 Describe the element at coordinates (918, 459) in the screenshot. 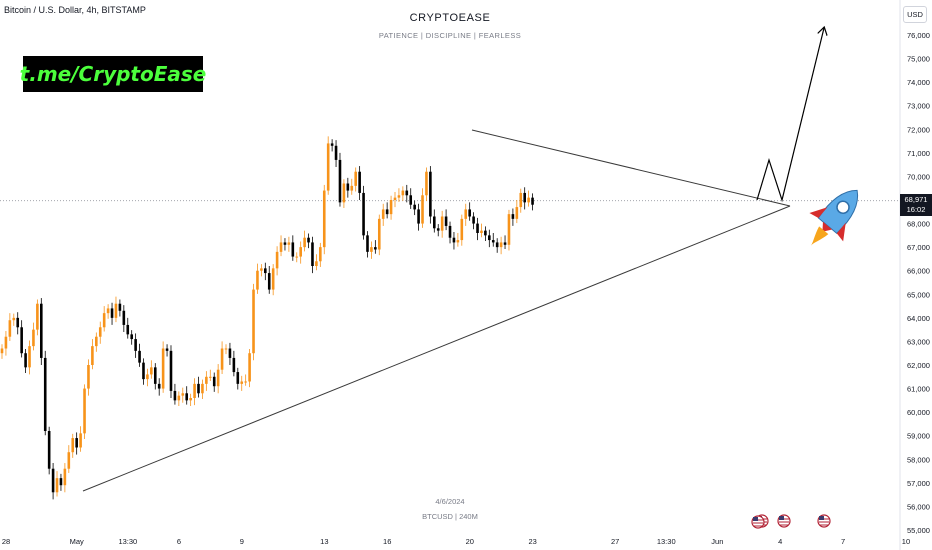

I see `y-tick-label: 58,000` at that location.